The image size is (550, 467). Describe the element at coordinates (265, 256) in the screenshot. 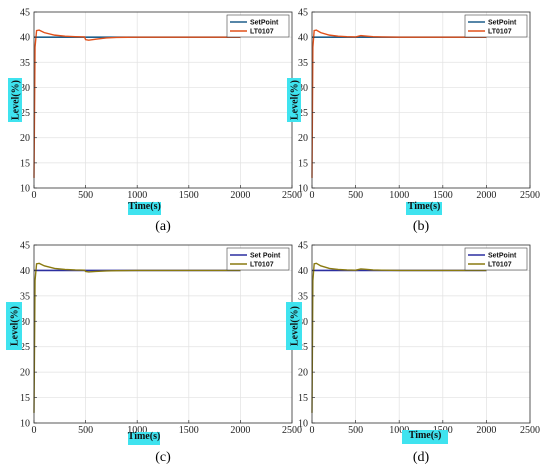

I see `legend-entry: Set Point` at that location.